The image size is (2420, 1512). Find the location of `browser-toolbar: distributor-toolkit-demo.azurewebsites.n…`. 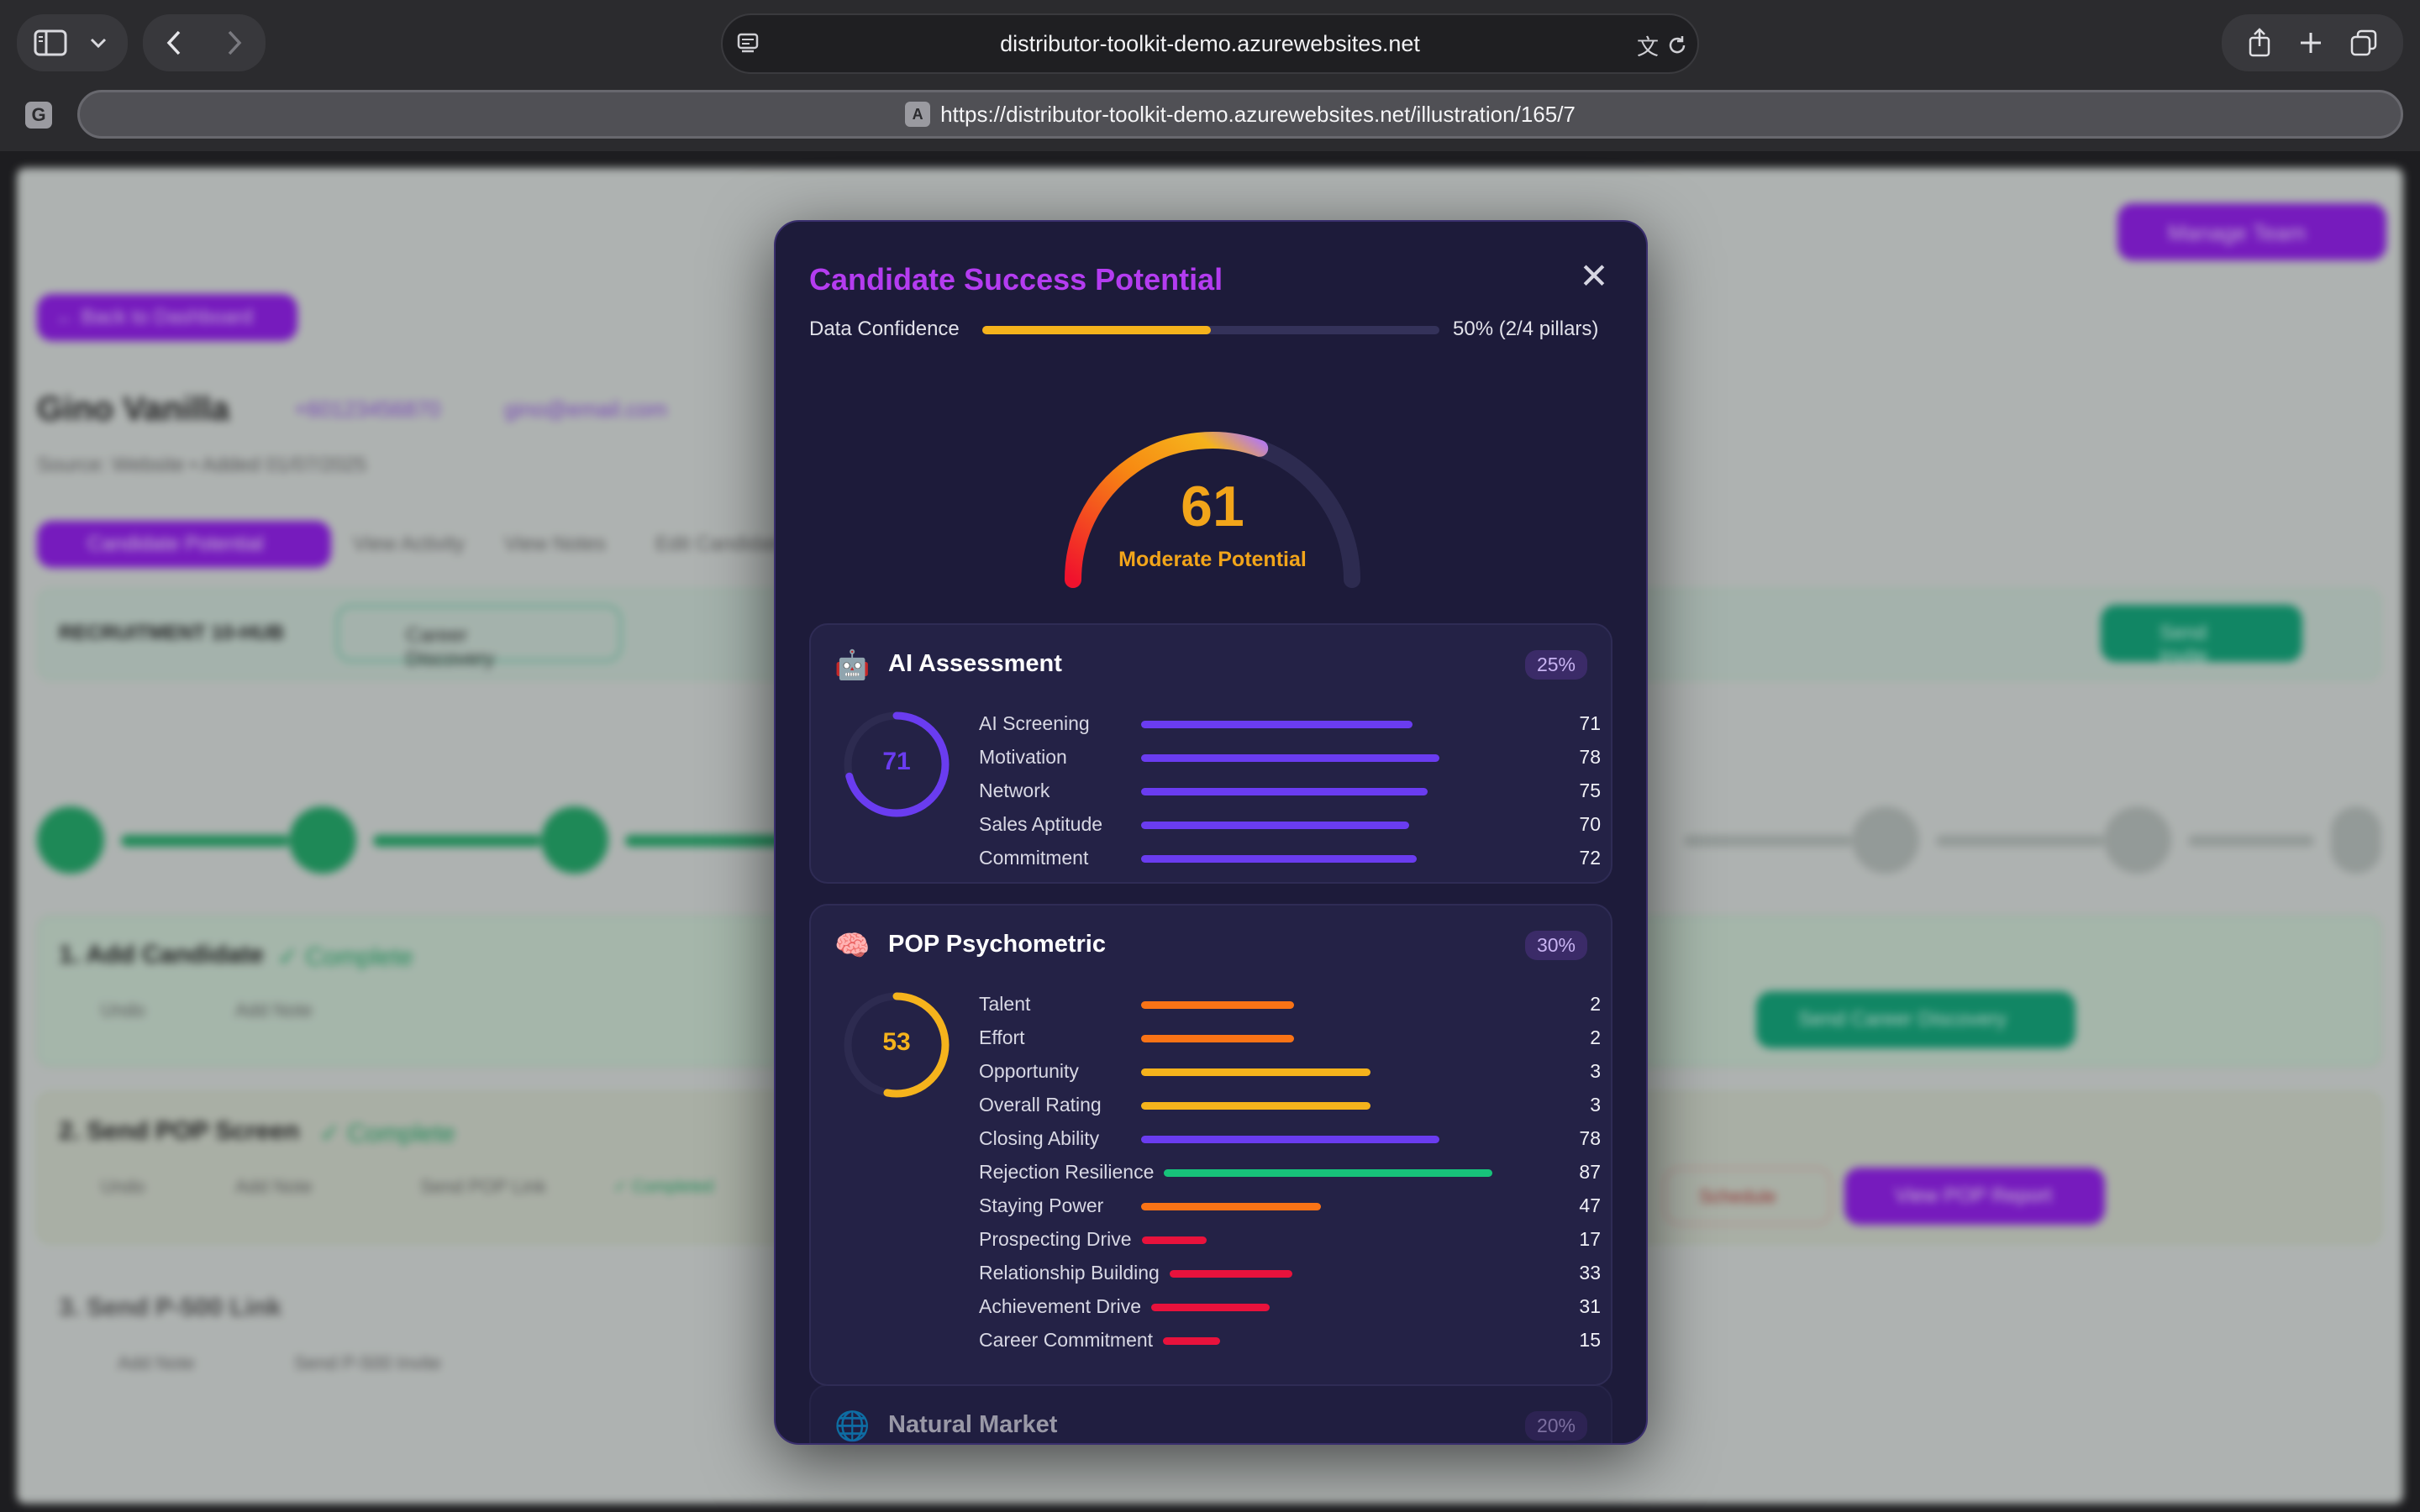

browser-toolbar: distributor-toolkit-demo.azurewebsites.n… is located at coordinates (1210, 75).